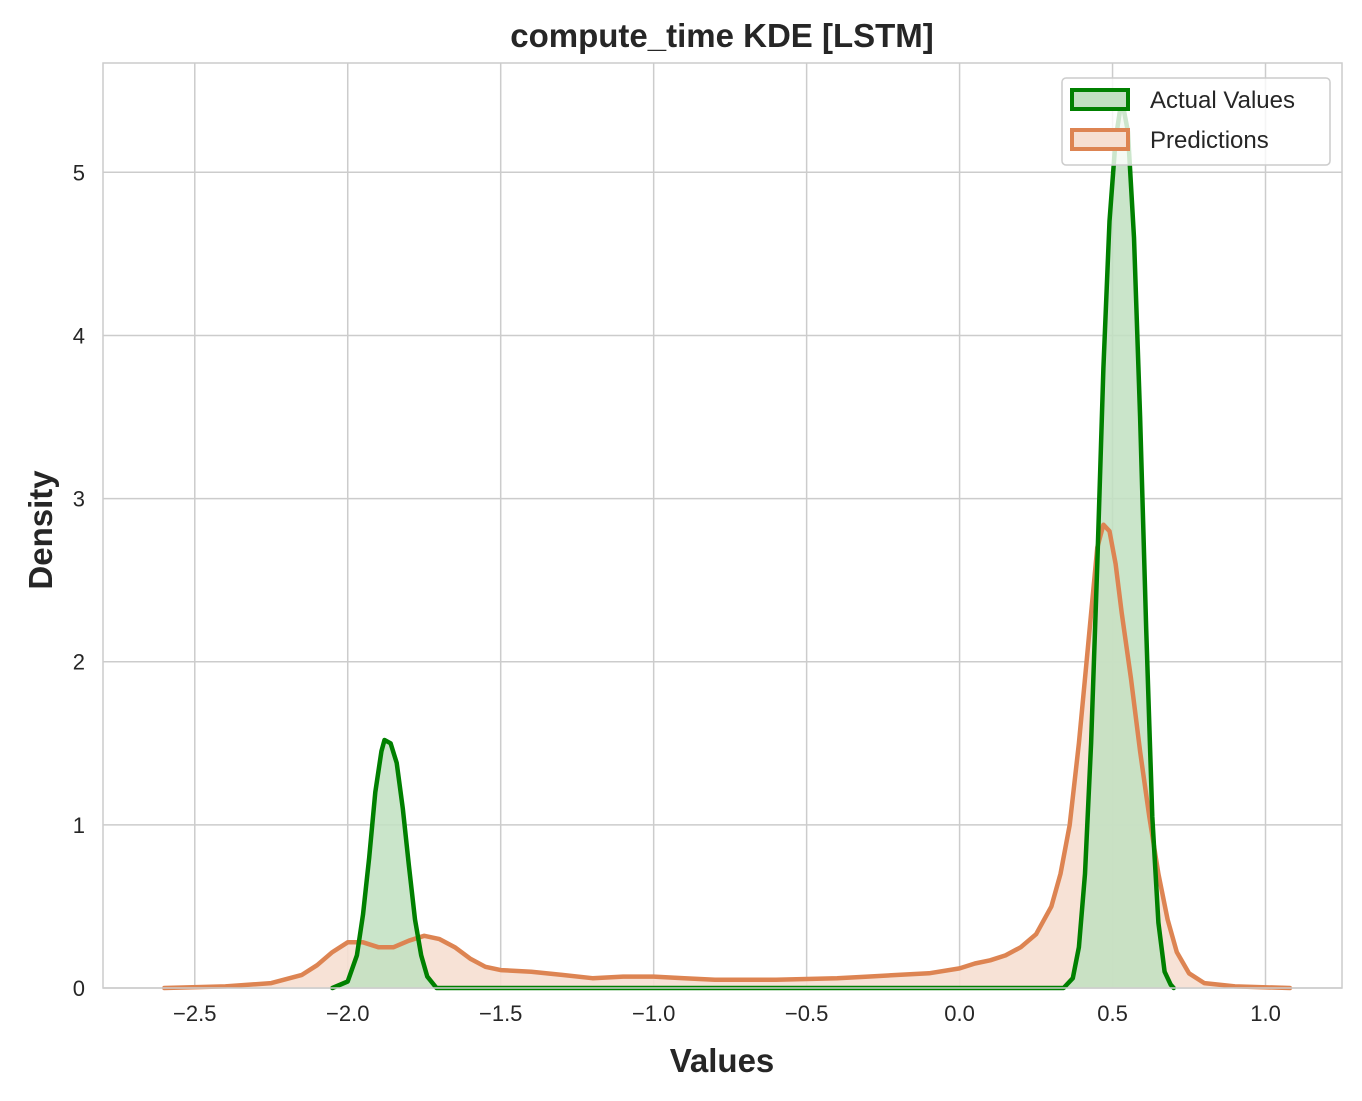  Describe the element at coordinates (79, 499) in the screenshot. I see `y-tick-label: 3` at that location.